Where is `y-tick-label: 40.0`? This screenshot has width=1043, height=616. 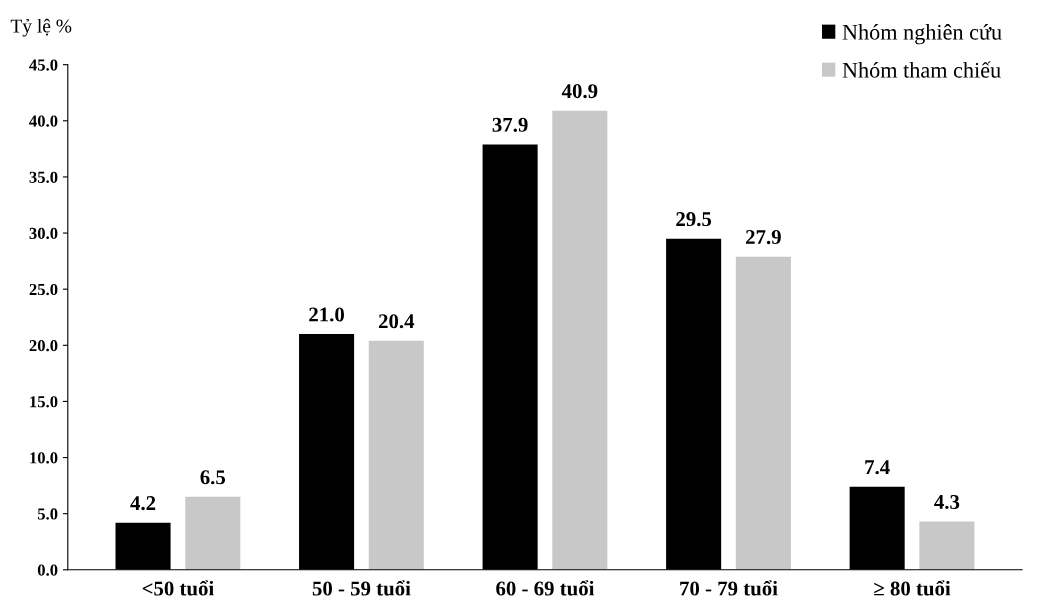
y-tick-label: 40.0 is located at coordinates (43, 121).